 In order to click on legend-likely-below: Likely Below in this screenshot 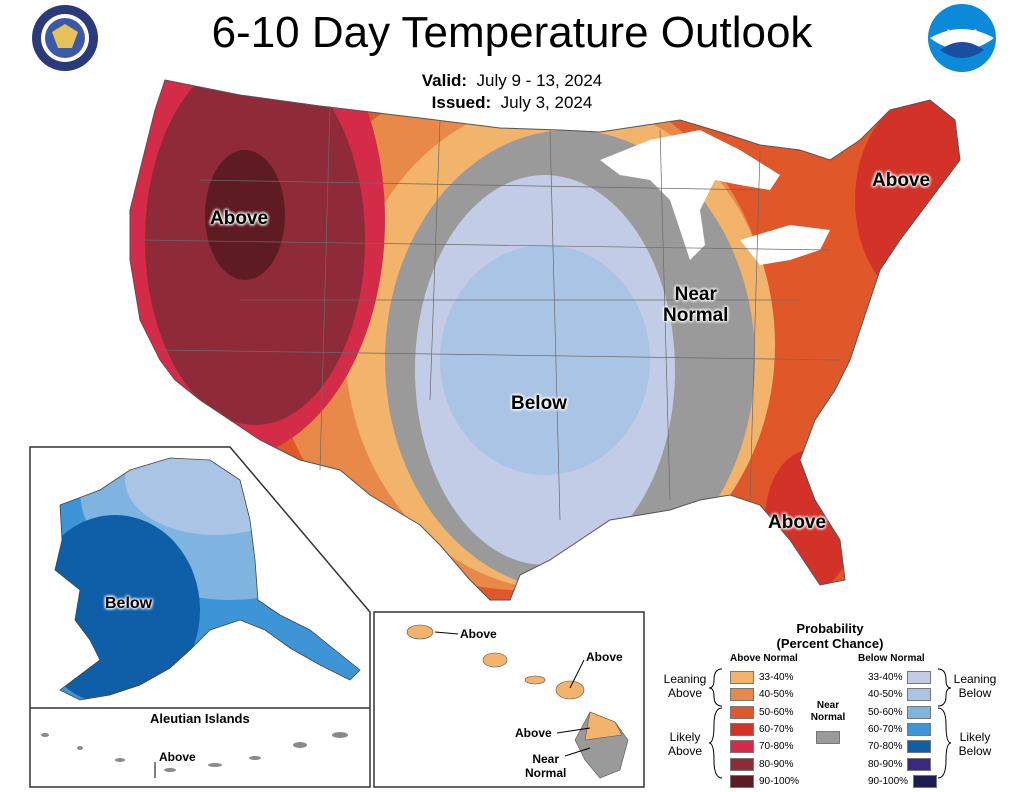, I will do `click(975, 744)`.